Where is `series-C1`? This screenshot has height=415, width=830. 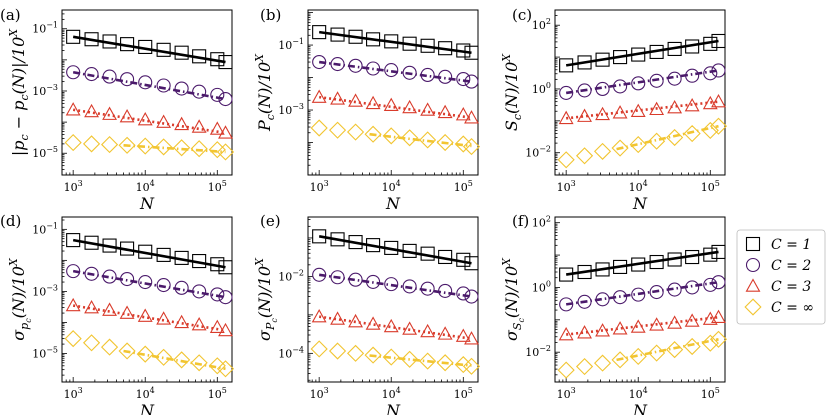
series-C1 is located at coordinates (149, 49).